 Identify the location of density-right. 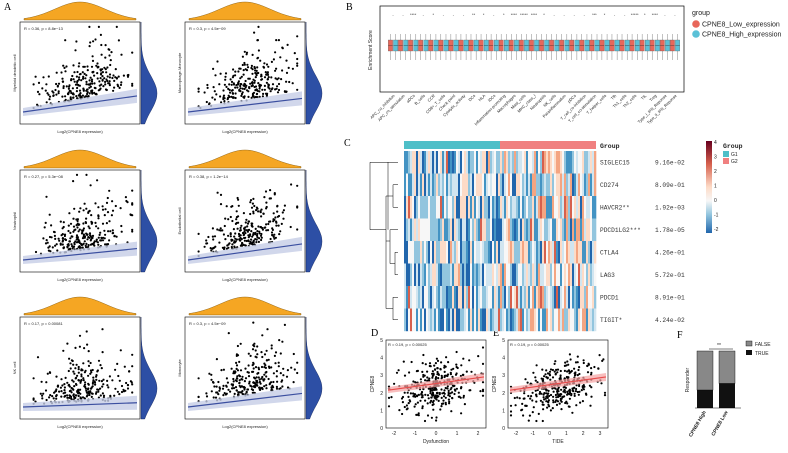
(314, 368).